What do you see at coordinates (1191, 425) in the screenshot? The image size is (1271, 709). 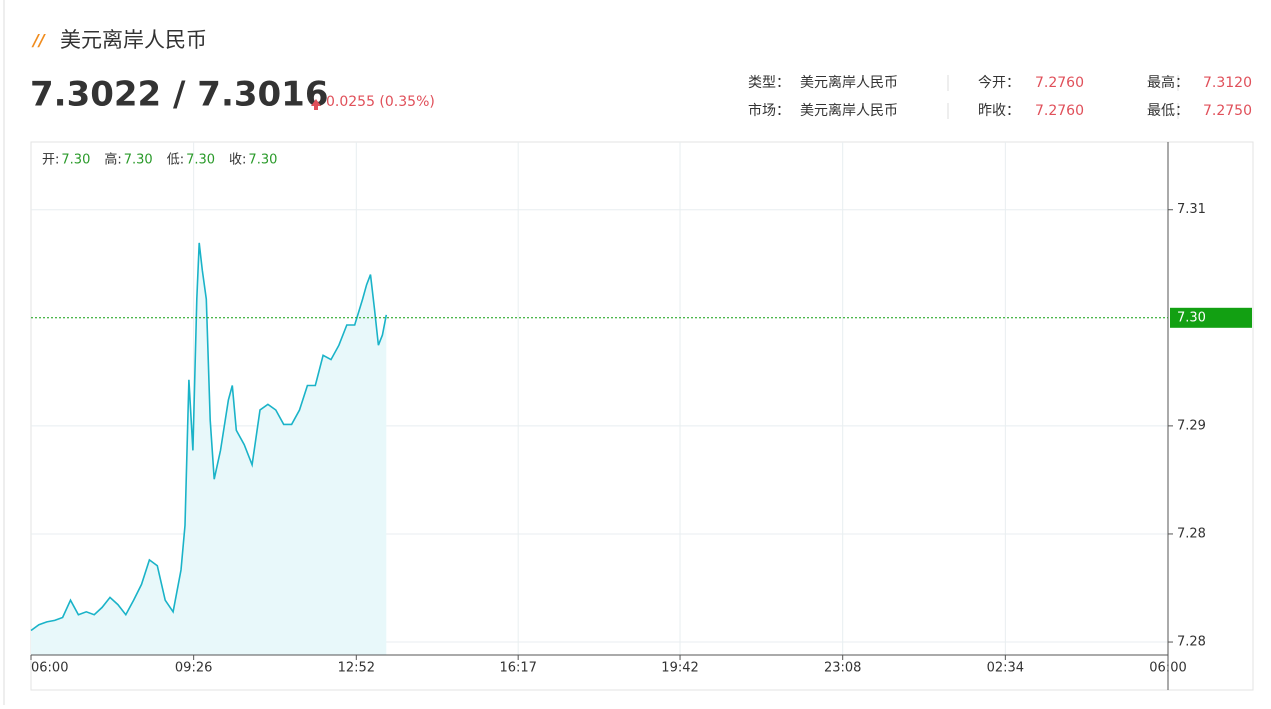 I see `y-tick-label: 7.29` at bounding box center [1191, 425].